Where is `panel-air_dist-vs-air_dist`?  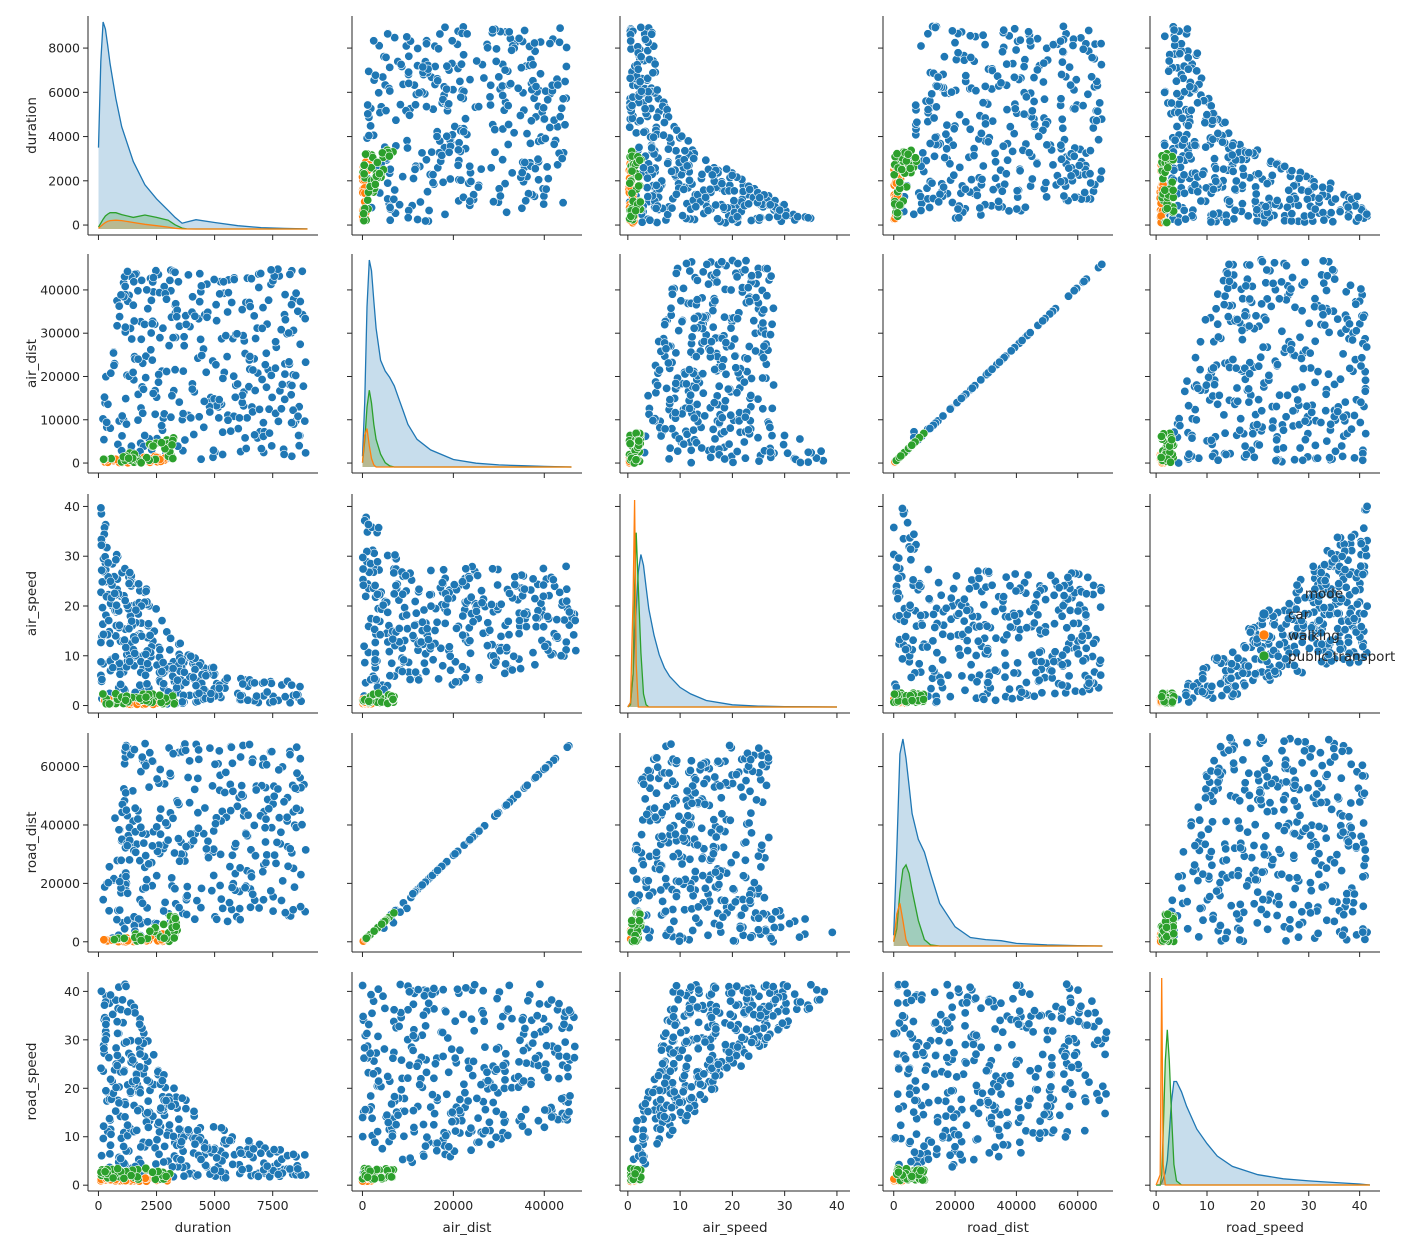 panel-air_dist-vs-air_dist is located at coordinates (464, 366).